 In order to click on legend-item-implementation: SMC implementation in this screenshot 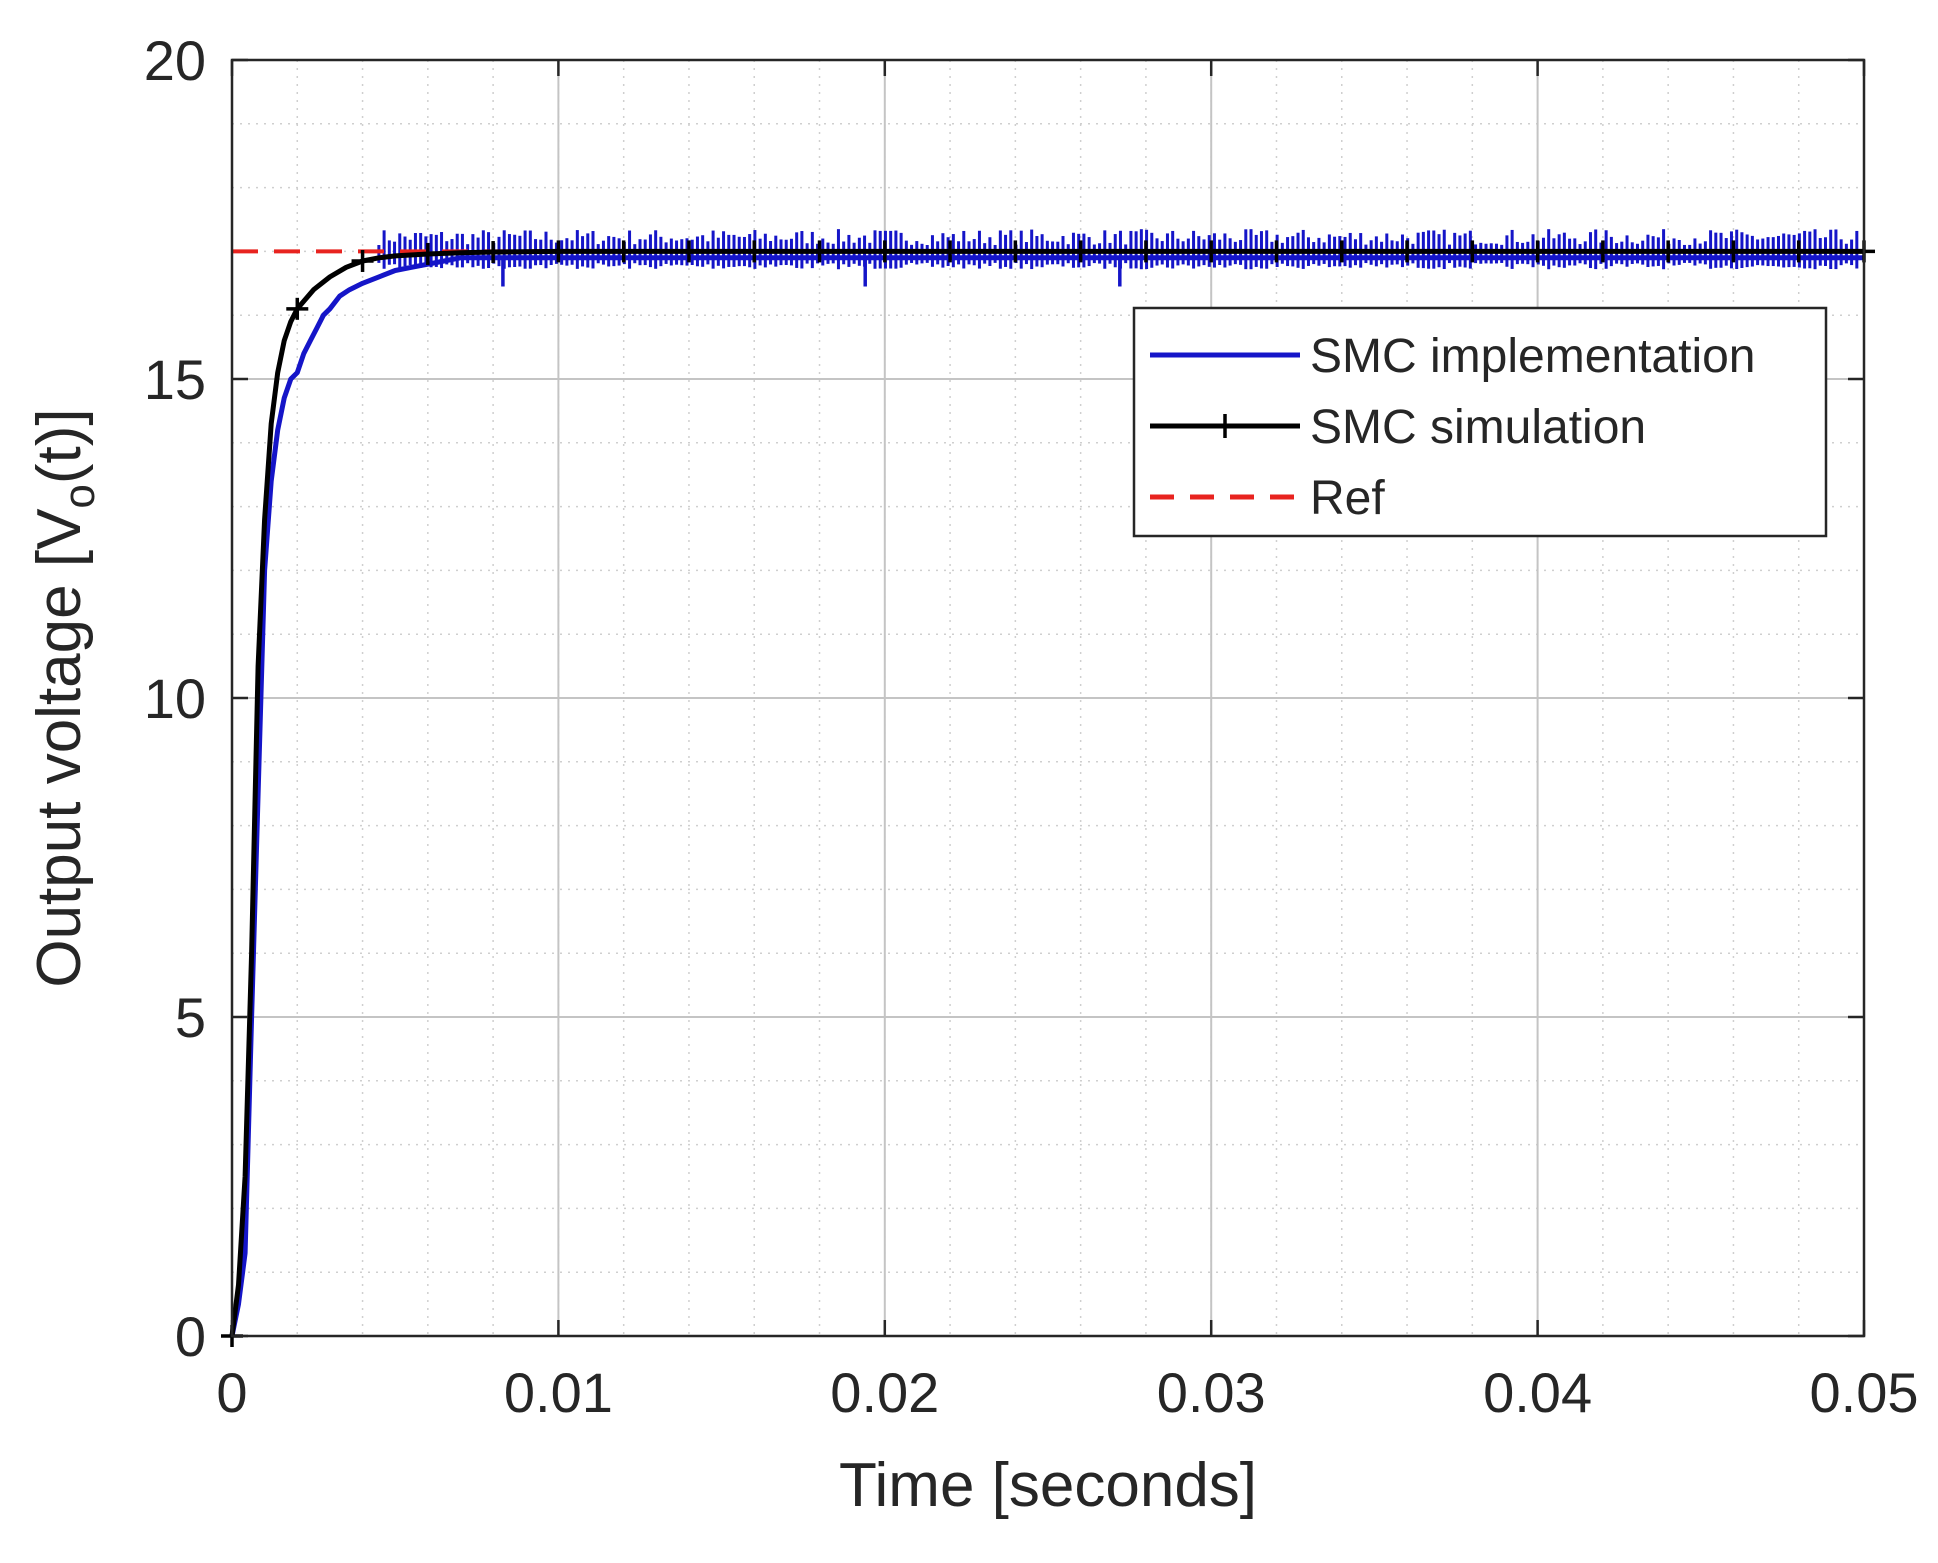, I will do `click(1453, 356)`.